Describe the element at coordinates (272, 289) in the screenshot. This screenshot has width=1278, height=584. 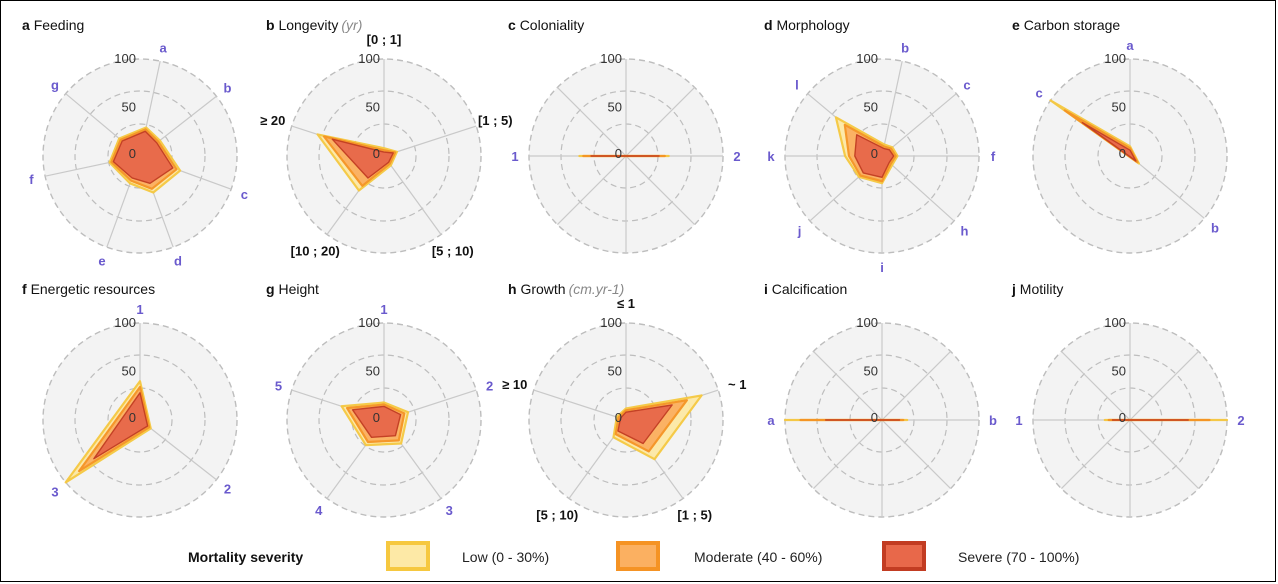
I see `panel-letter: g` at that location.